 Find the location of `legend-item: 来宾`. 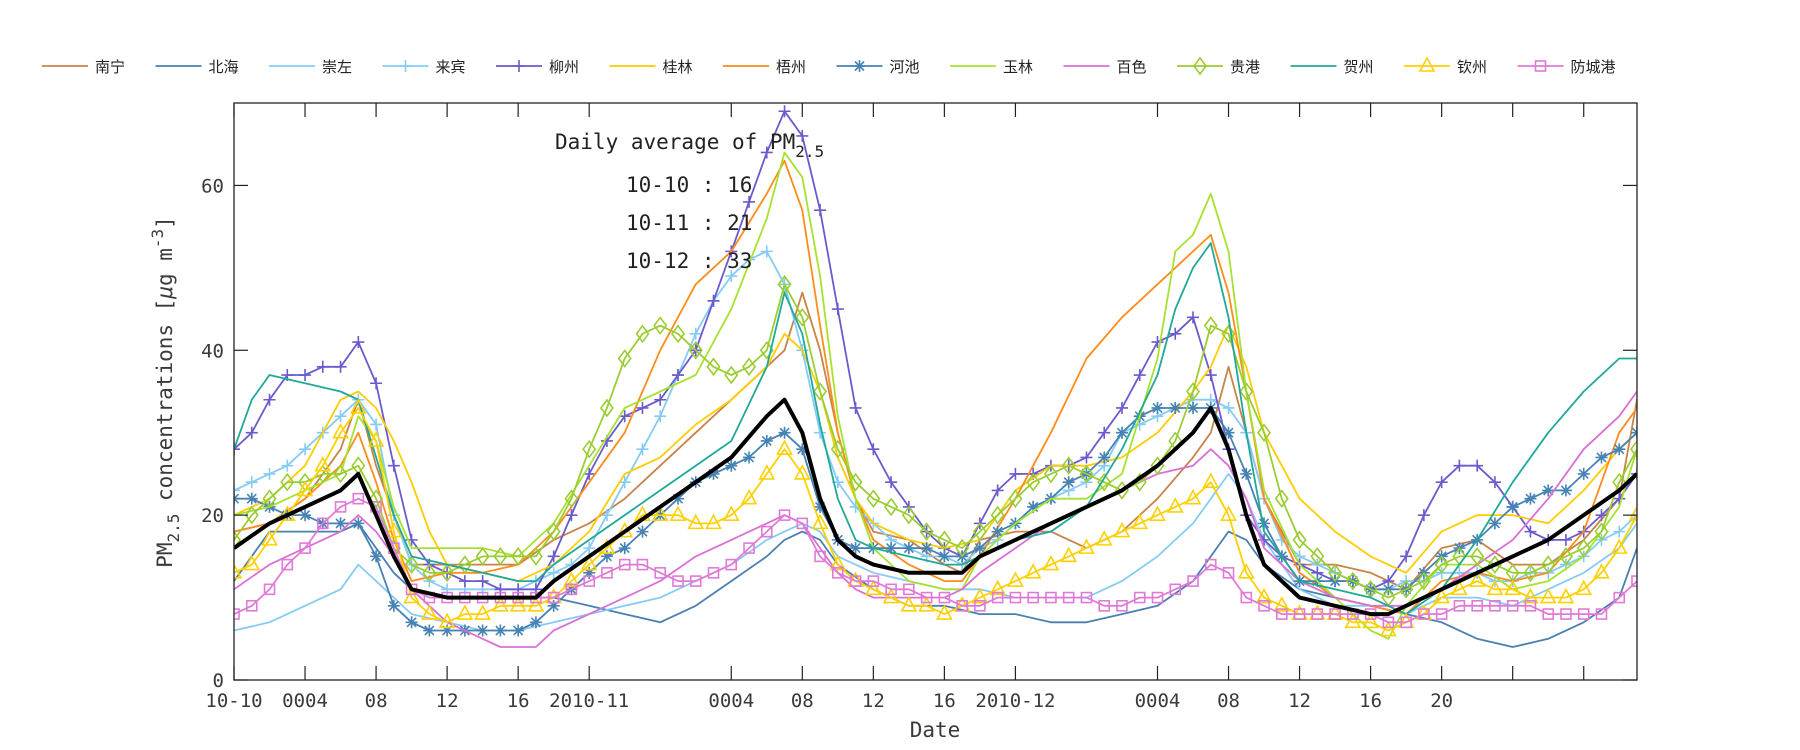

legend-item: 来宾 is located at coordinates (424, 67).